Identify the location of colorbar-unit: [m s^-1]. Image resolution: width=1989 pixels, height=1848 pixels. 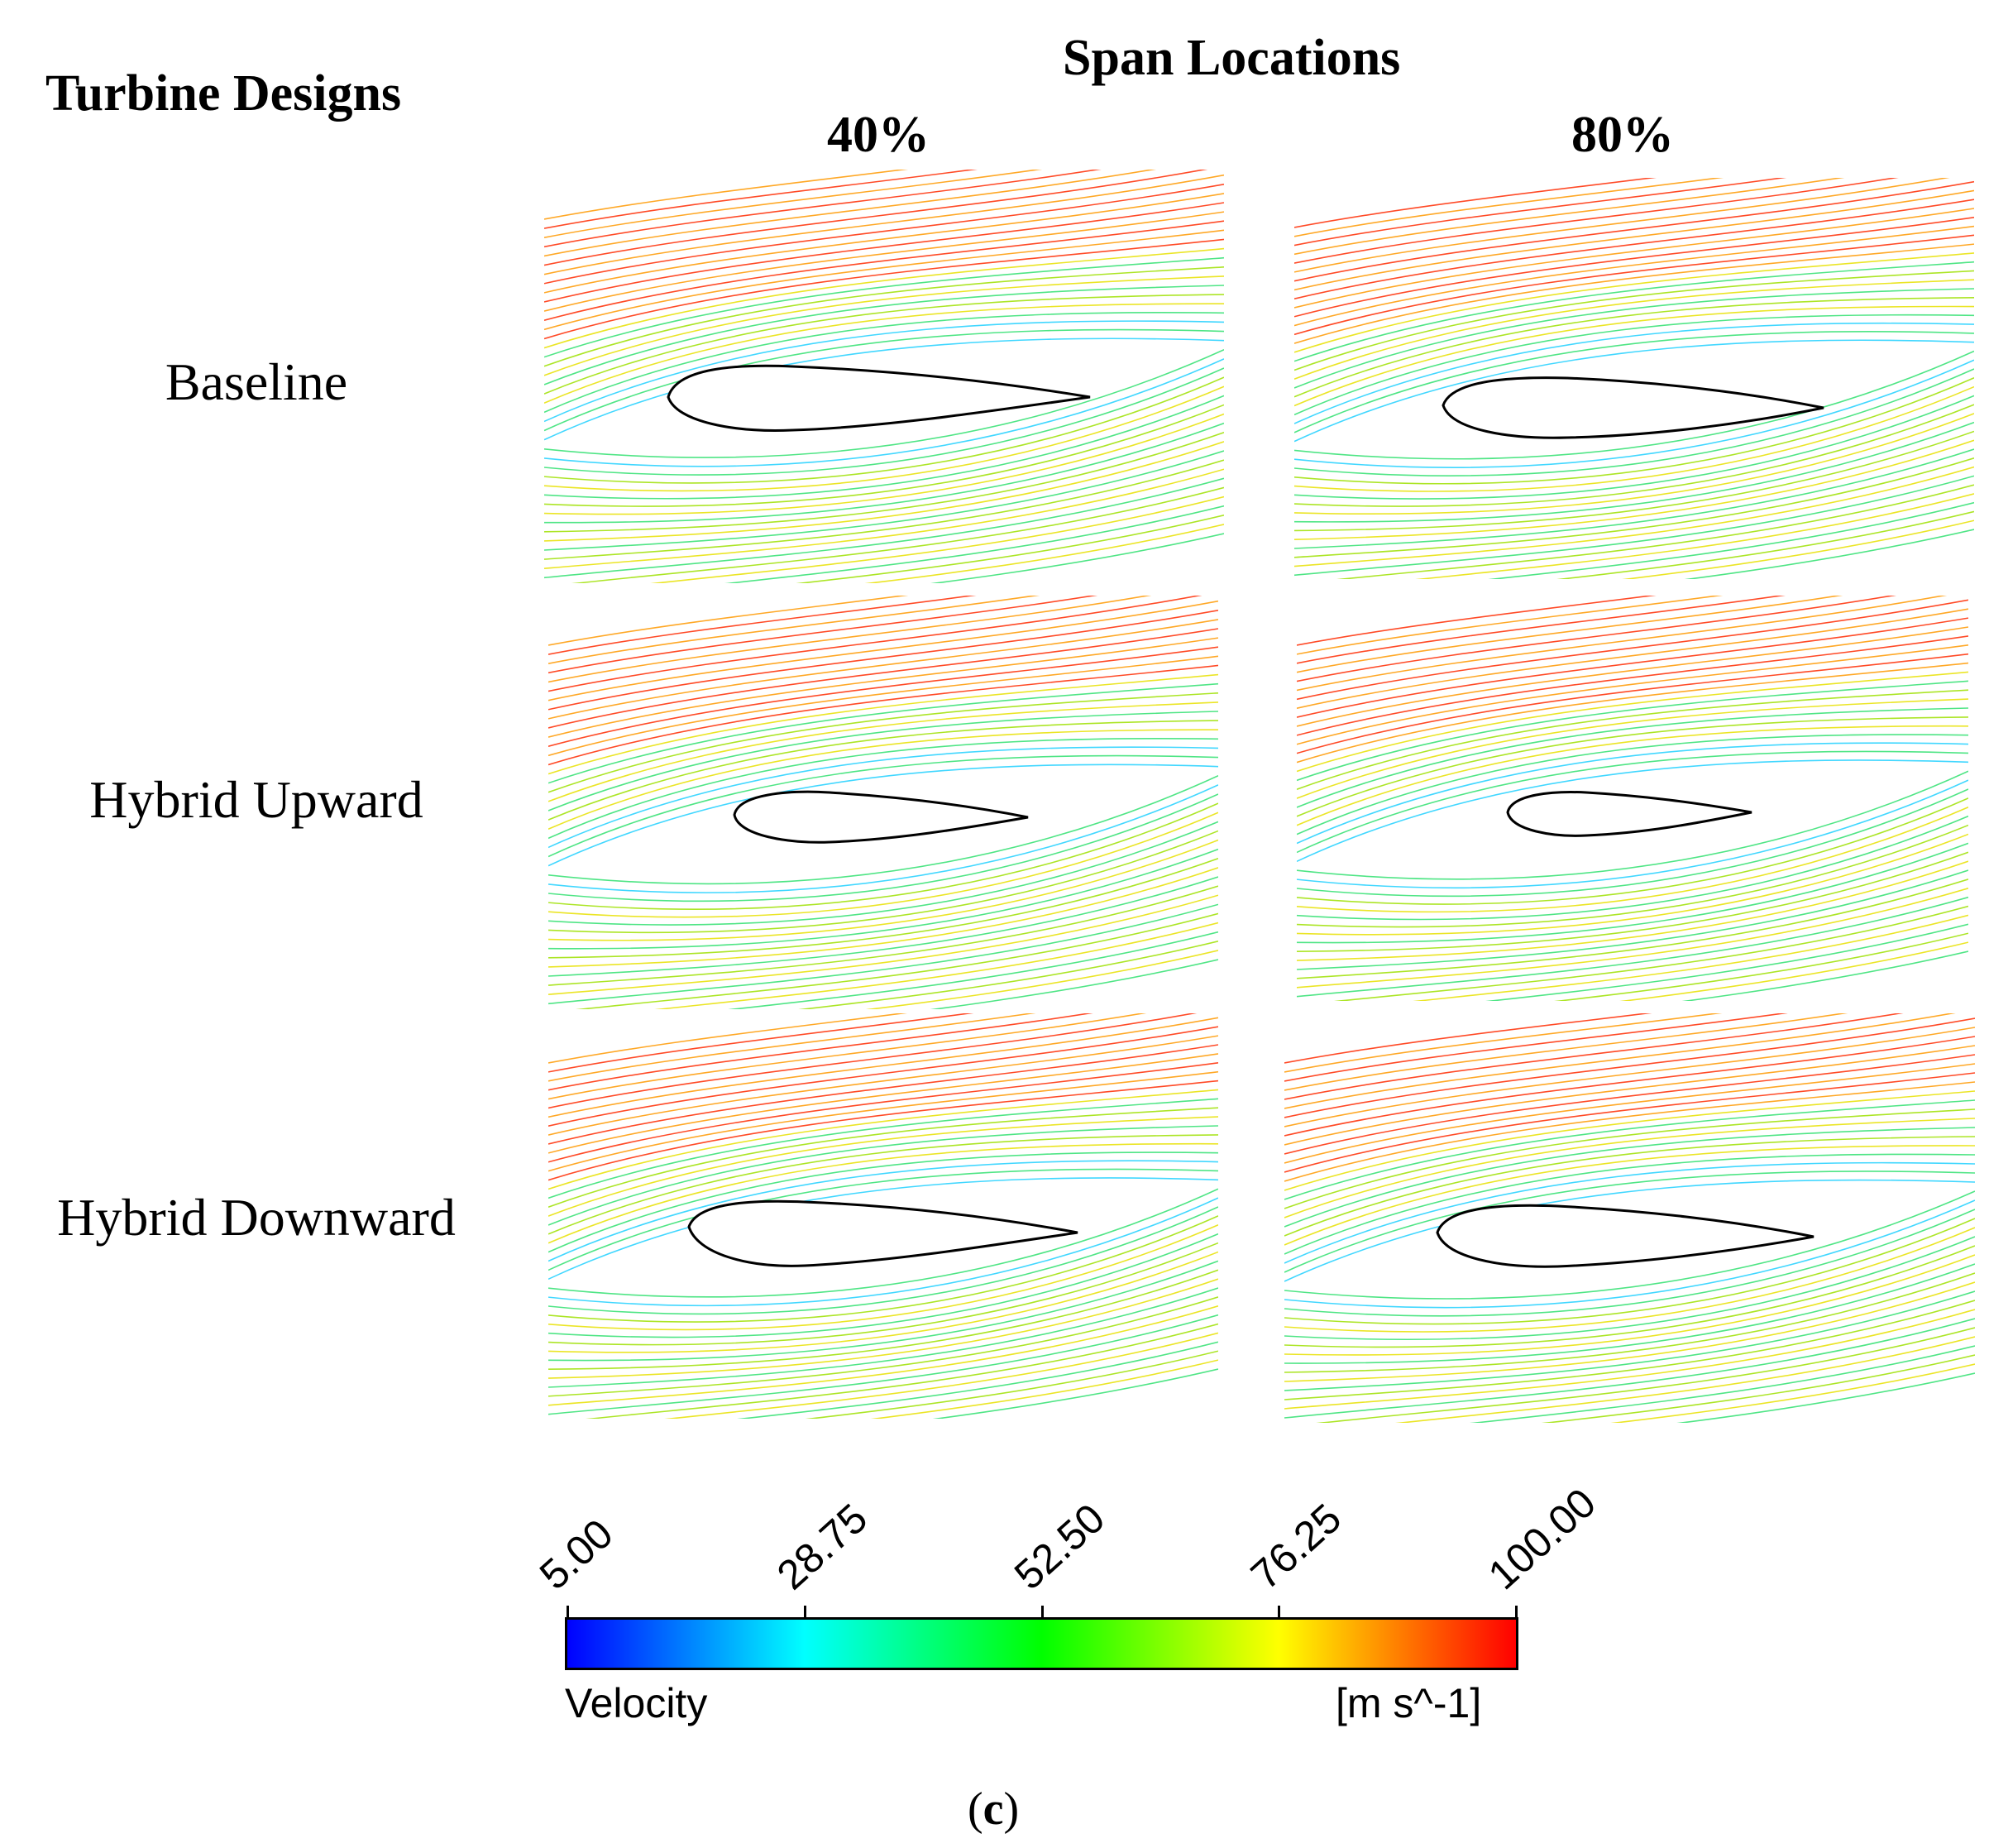
(1409, 1703).